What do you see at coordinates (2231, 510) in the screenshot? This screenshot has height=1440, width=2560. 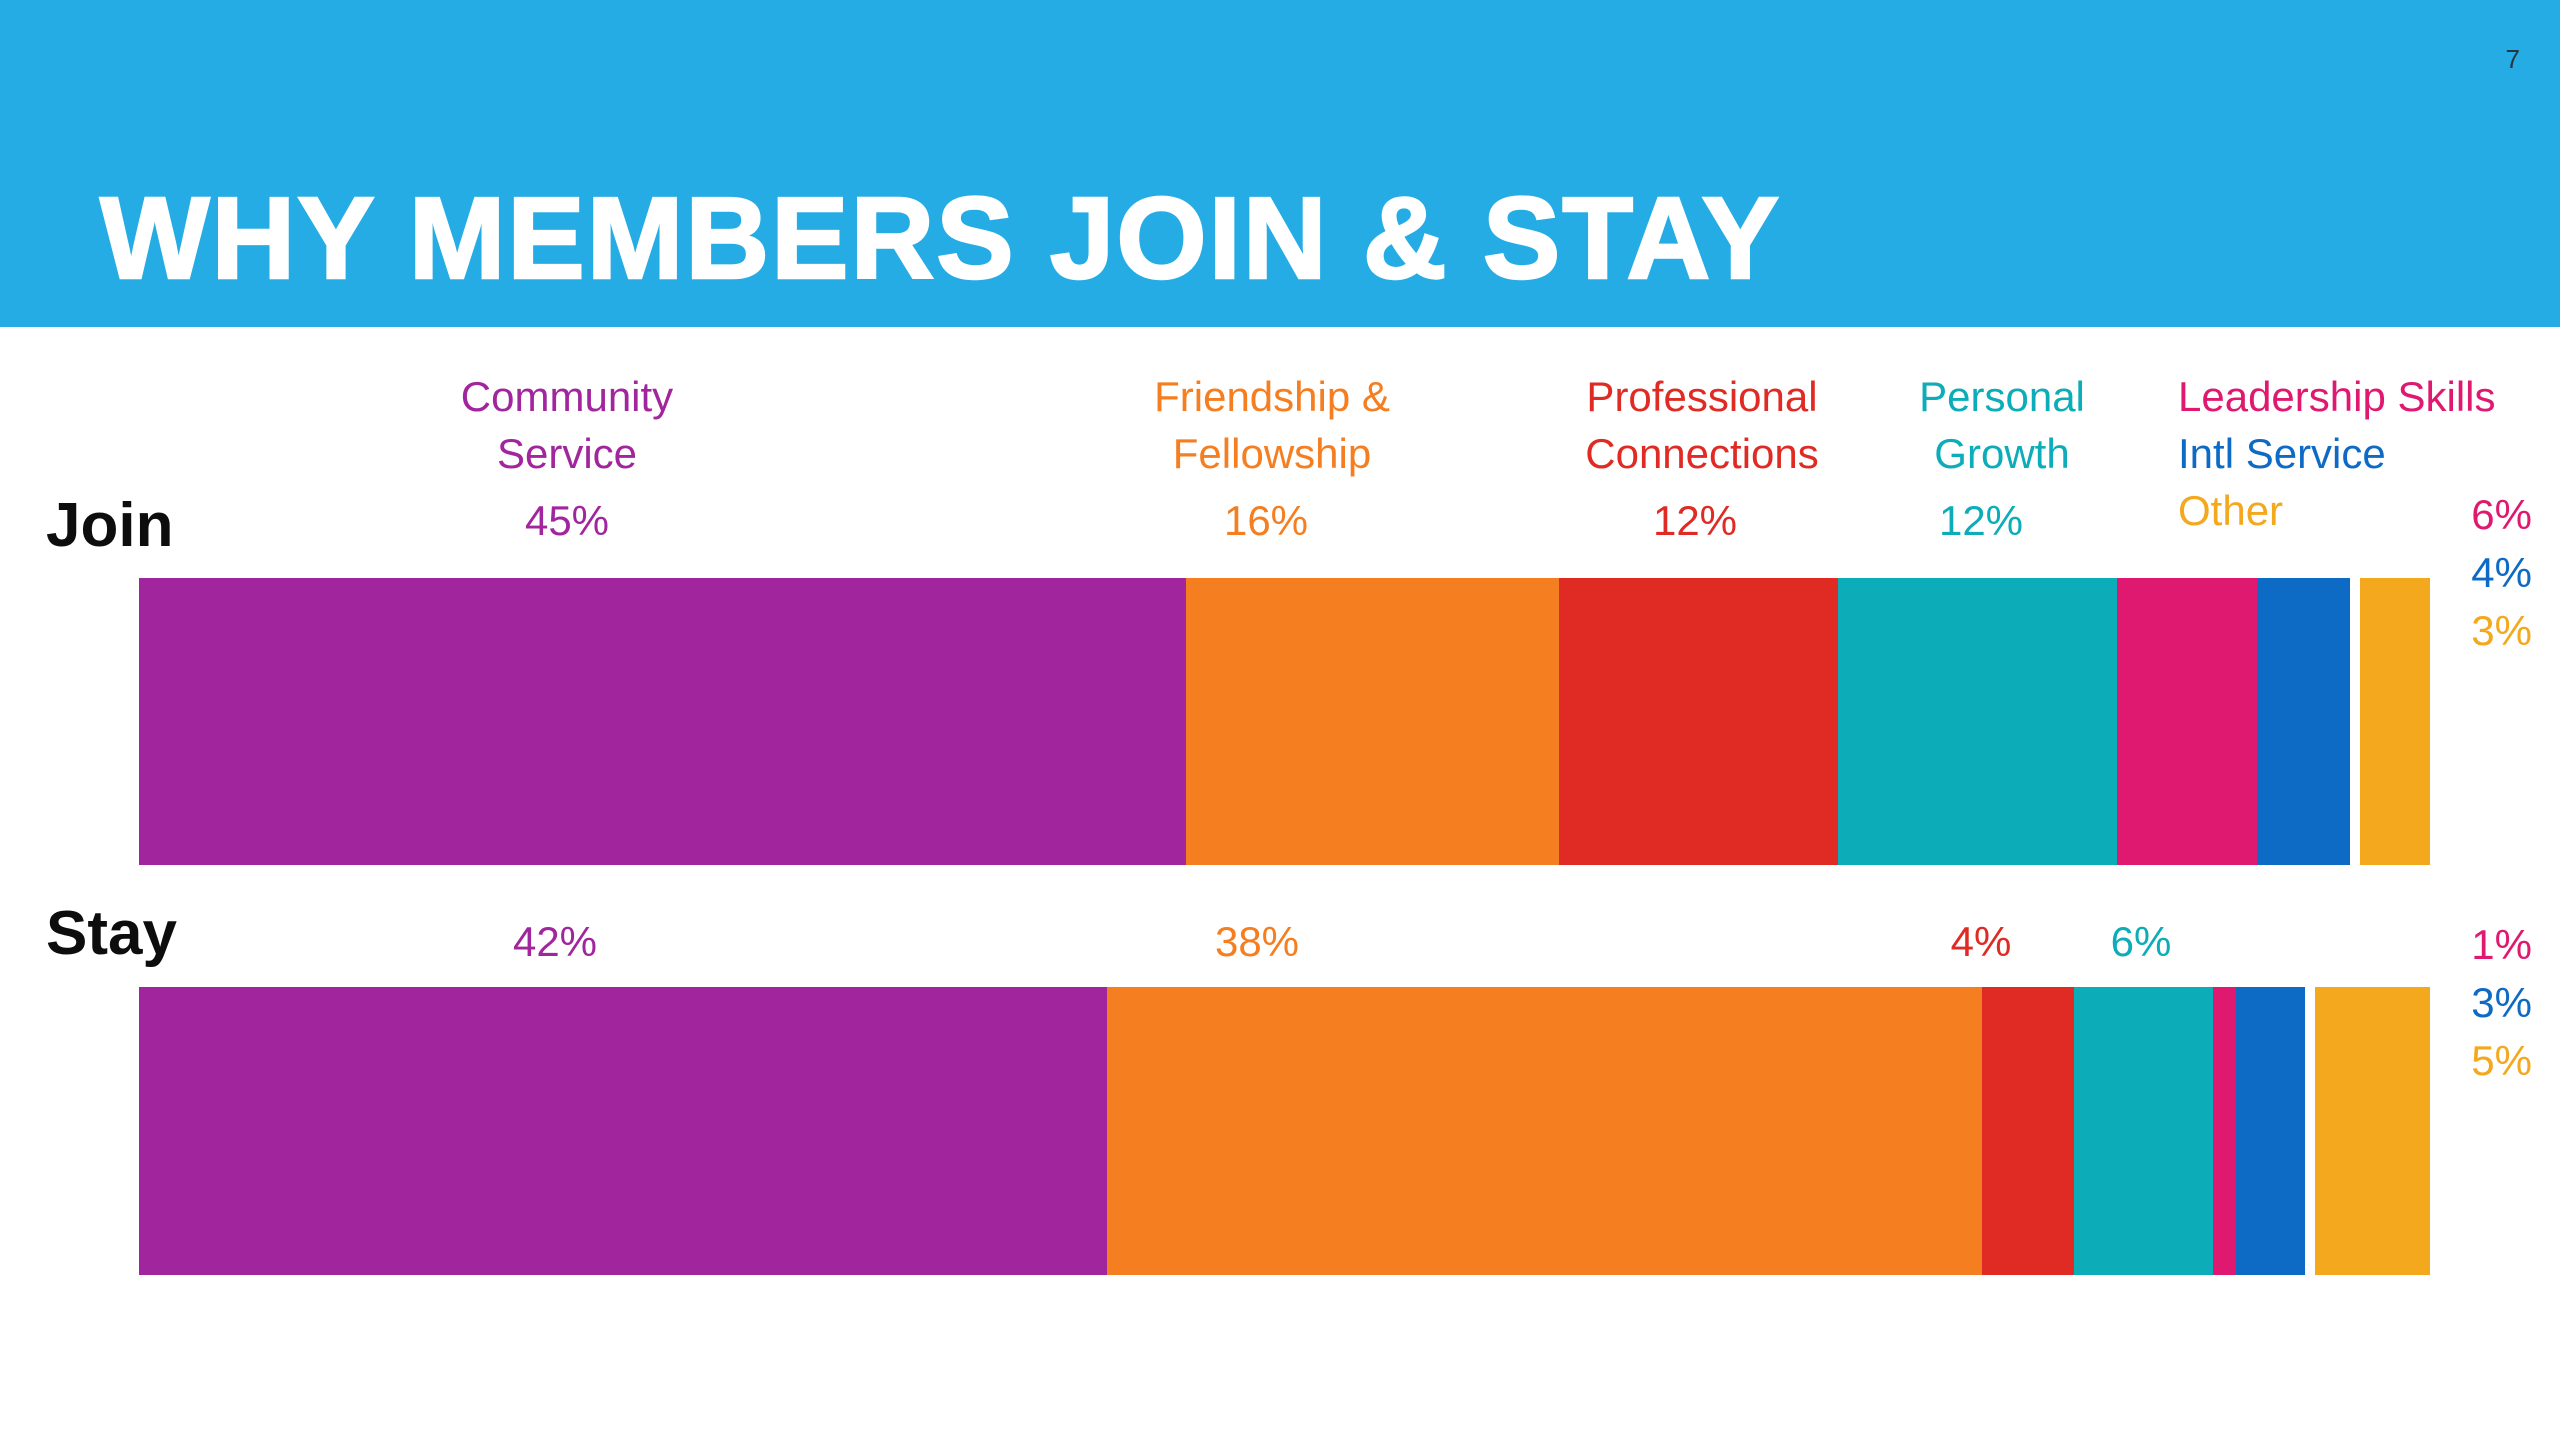 I see `category-other: Other` at bounding box center [2231, 510].